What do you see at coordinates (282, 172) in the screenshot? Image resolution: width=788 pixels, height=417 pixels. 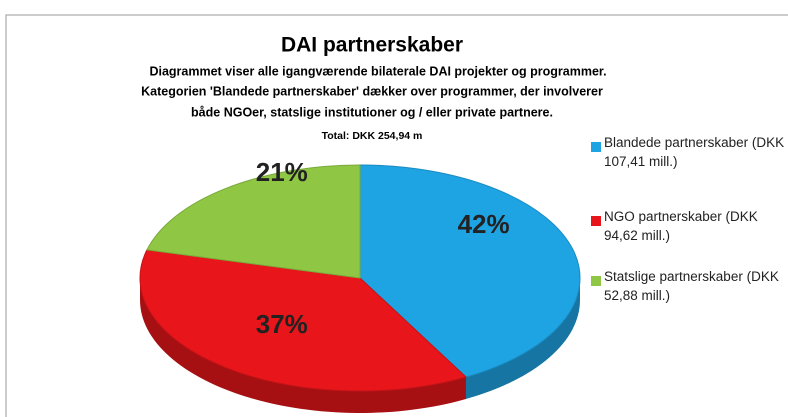 I see `data-label: 21%` at bounding box center [282, 172].